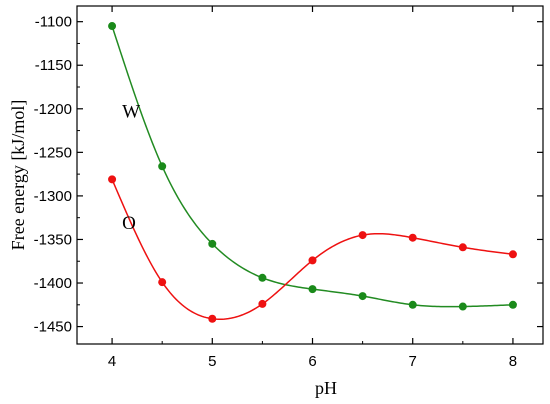  Describe the element at coordinates (53, 327) in the screenshot. I see `y-tick-label: -1450` at that location.